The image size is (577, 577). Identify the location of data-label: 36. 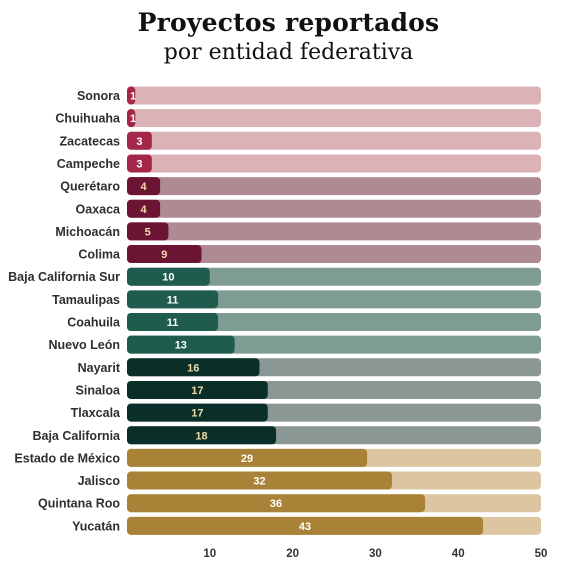
(276, 504).